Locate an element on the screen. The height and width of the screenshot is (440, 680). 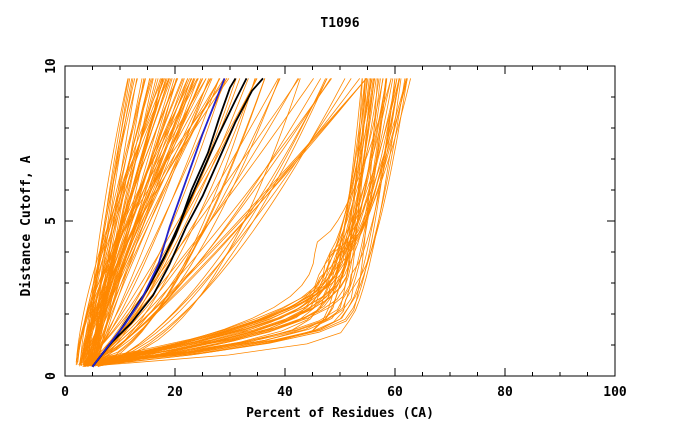
y-tick-label: 10 is located at coordinates (51, 66).